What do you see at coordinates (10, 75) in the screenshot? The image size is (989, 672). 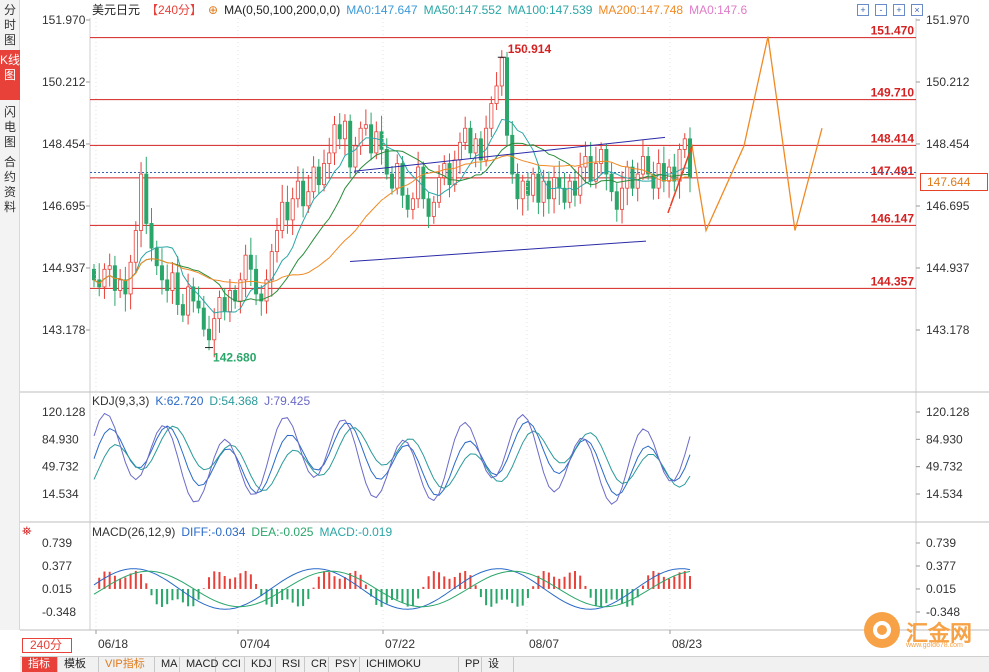 I see `tab-kline: K线图` at bounding box center [10, 75].